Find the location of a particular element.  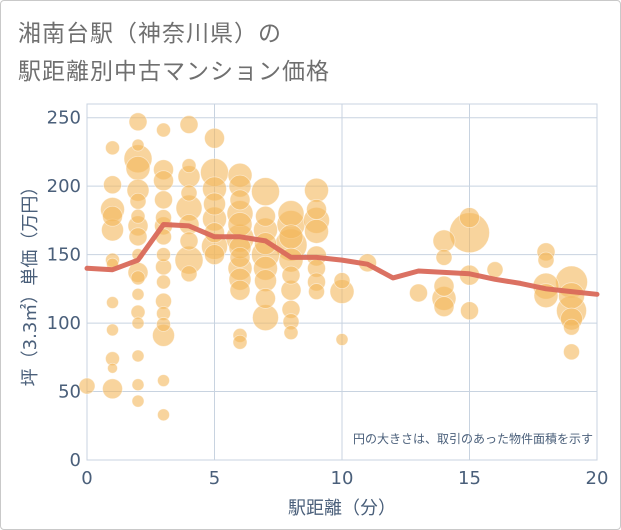

x-tick-label: 15 is located at coordinates (469, 478).